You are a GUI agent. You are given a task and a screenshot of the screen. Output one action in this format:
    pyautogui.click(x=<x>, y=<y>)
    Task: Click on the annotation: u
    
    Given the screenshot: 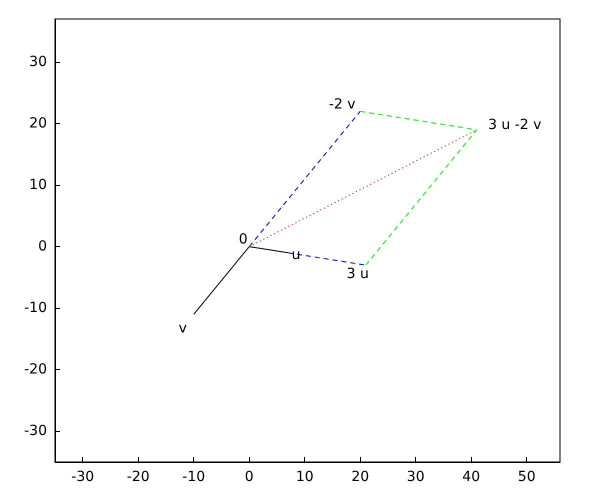 What is the action you would take?
    pyautogui.click(x=296, y=254)
    